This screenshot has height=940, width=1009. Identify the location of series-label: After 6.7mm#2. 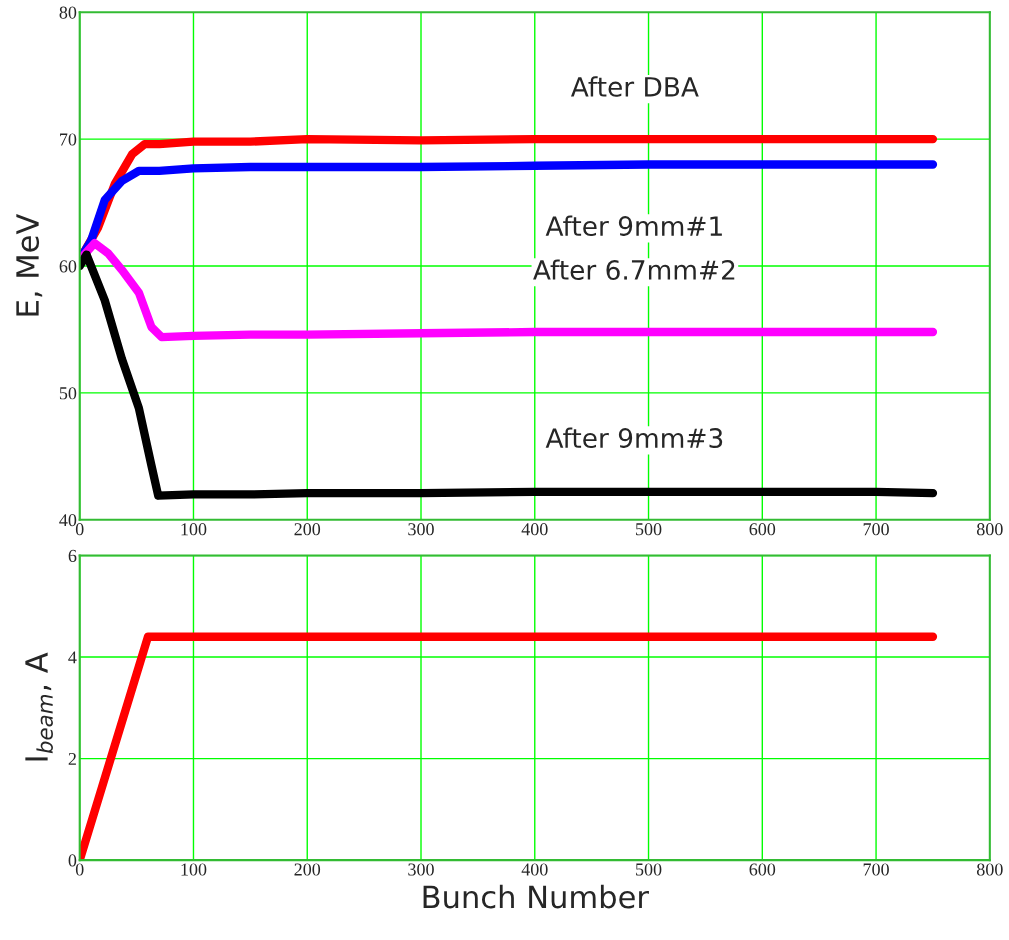
(634, 269).